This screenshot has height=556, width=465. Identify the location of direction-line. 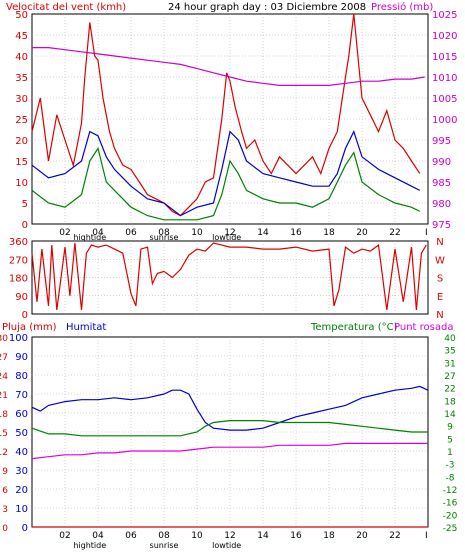
(229, 276).